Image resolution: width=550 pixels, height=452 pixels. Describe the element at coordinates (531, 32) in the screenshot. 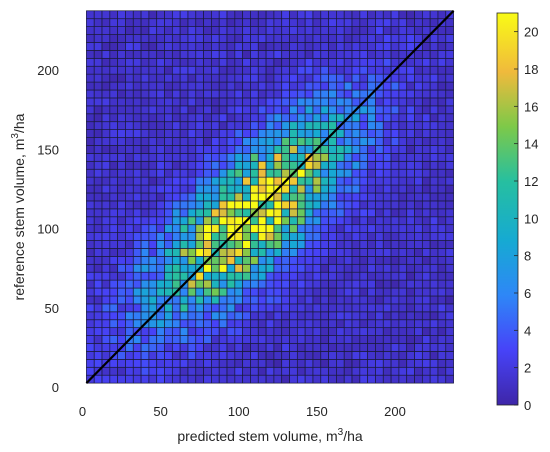

I see `colorbar-tick-label: 20` at that location.